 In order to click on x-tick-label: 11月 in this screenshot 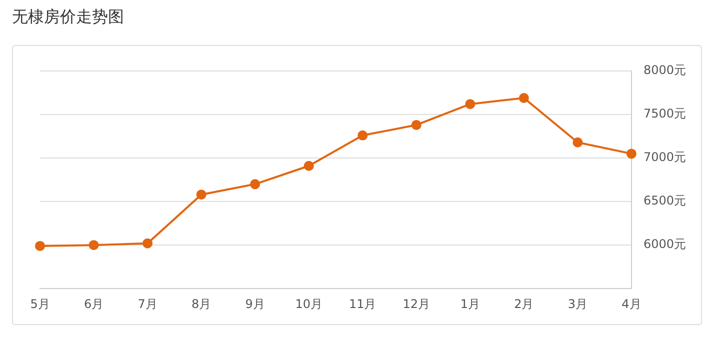, I will do `click(362, 303)`.